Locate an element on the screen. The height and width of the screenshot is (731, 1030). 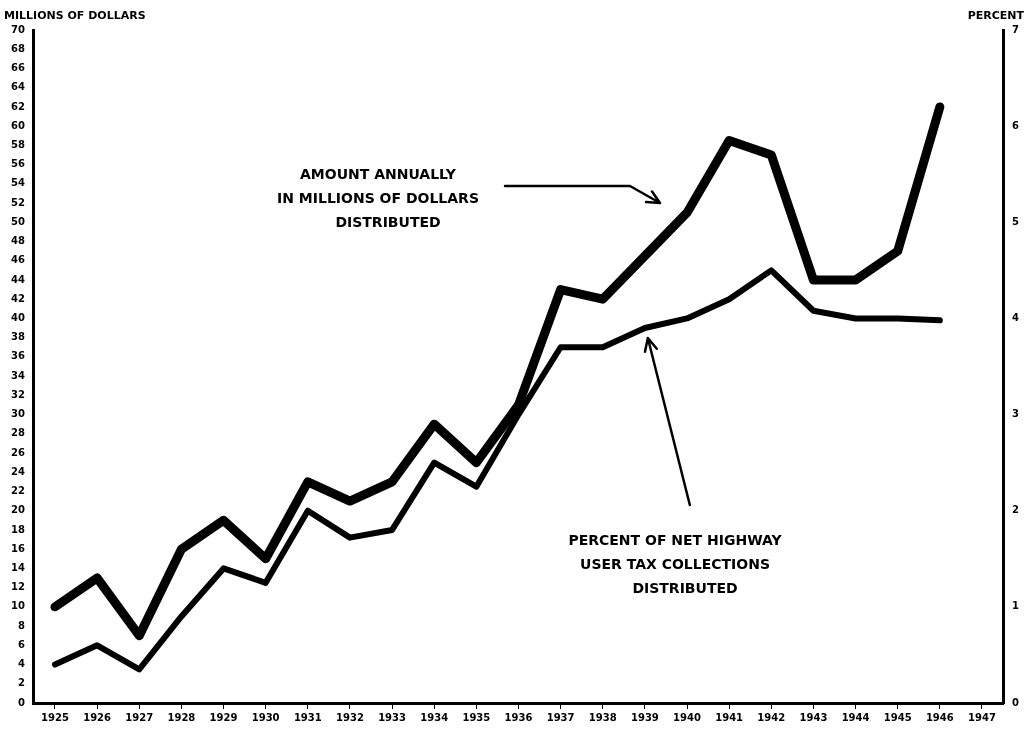
y-tick-label: 2 is located at coordinates (21, 683).